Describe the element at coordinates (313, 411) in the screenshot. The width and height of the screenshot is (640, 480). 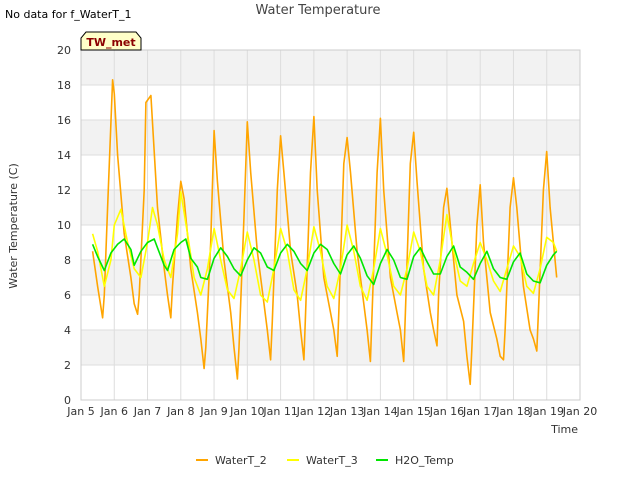
I see `x-tick-label: Jan 12` at that location.